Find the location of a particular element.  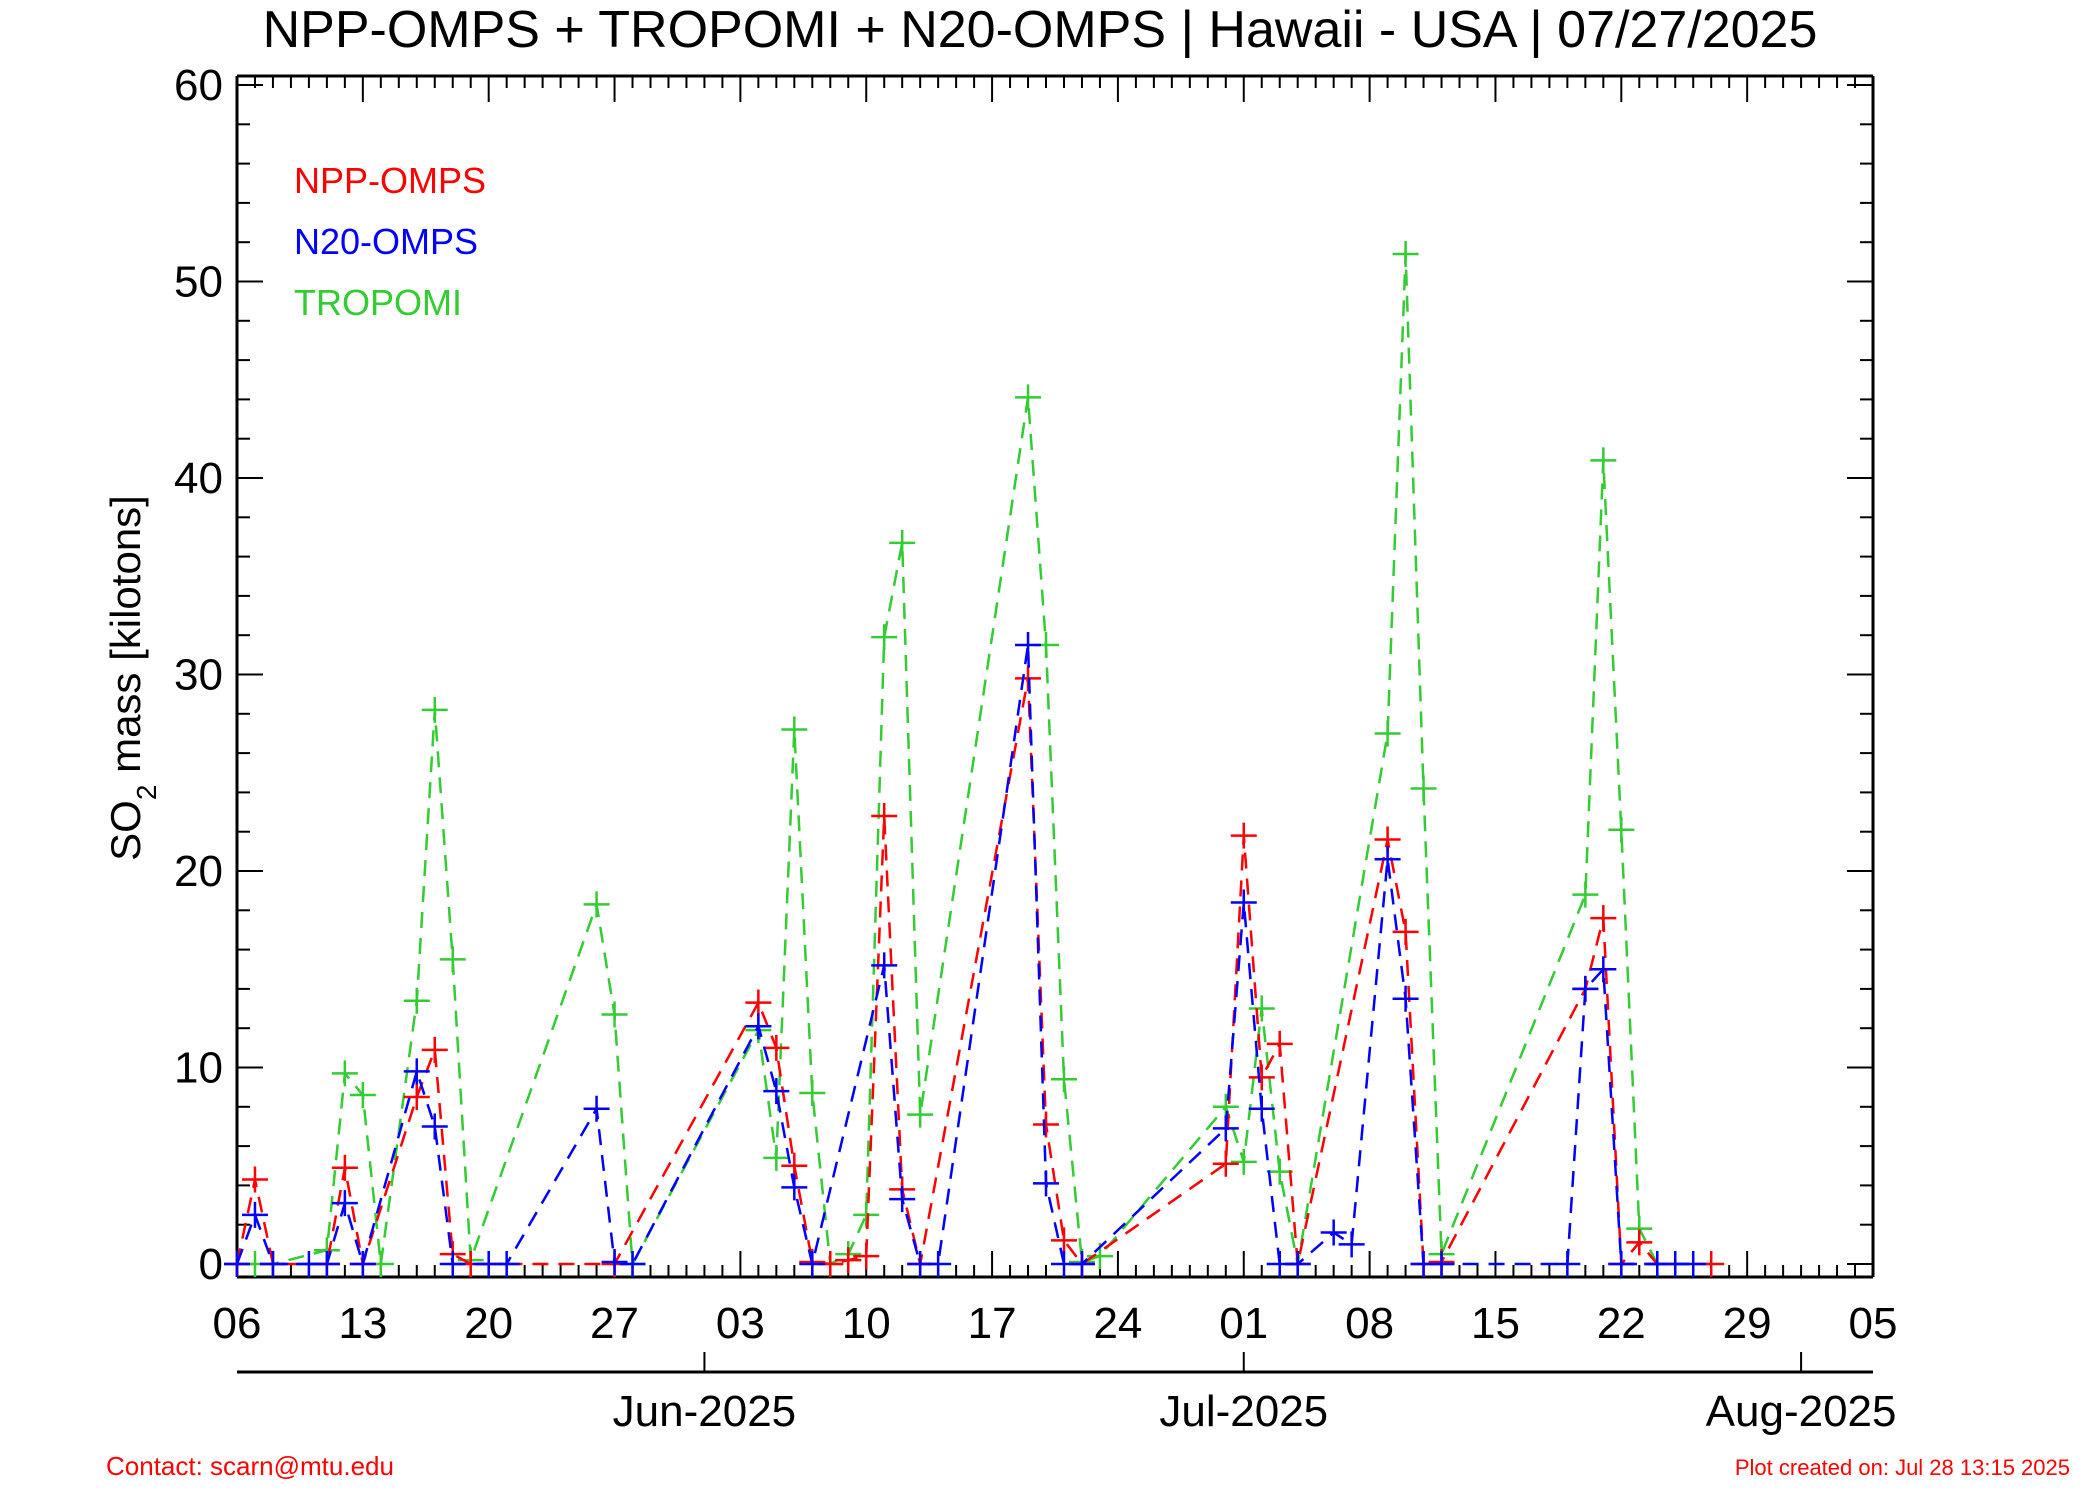

y-axis-label: SO2 mass [kilotons] is located at coordinates (132, 678).